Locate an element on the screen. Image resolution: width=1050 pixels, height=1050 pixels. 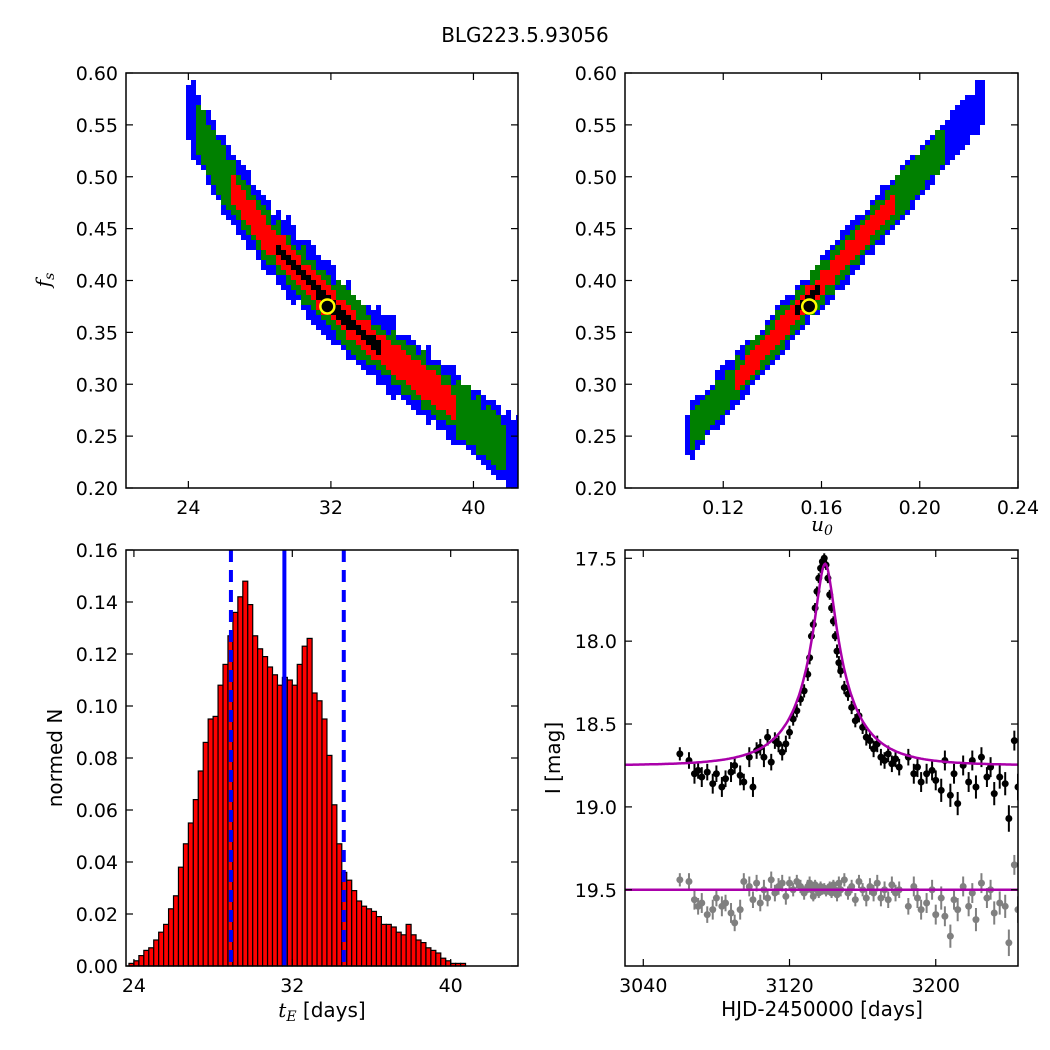
y-tick-label: 0.25 is located at coordinates (596, 437).